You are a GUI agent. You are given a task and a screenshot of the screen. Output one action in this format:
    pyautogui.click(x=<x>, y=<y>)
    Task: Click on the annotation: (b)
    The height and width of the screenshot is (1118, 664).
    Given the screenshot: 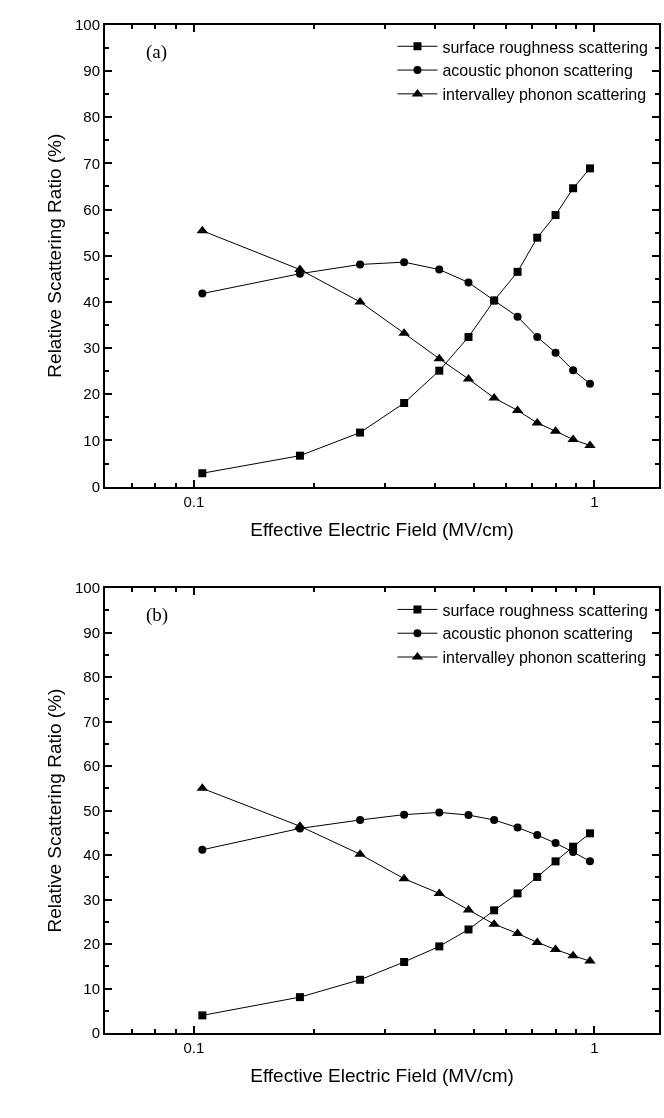 What is the action you would take?
    pyautogui.click(x=157, y=615)
    